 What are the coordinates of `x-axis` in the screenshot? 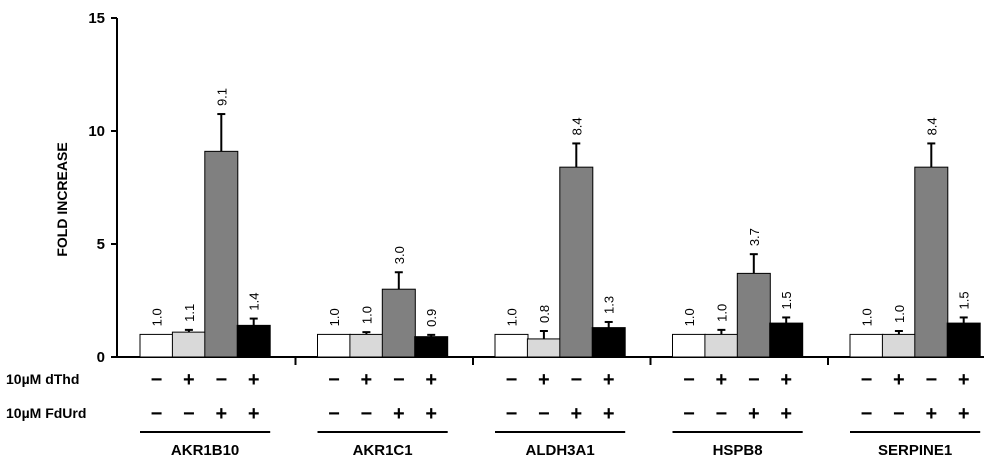 It's located at (550, 360).